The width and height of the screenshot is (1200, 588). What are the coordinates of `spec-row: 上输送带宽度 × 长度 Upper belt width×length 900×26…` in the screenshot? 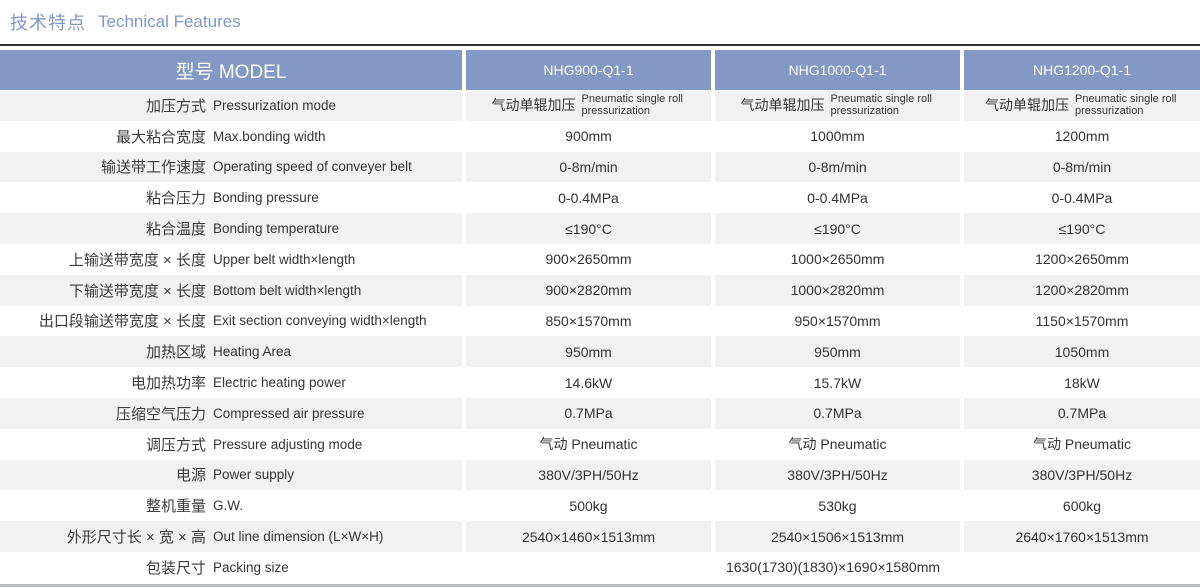 It's located at (600, 259).